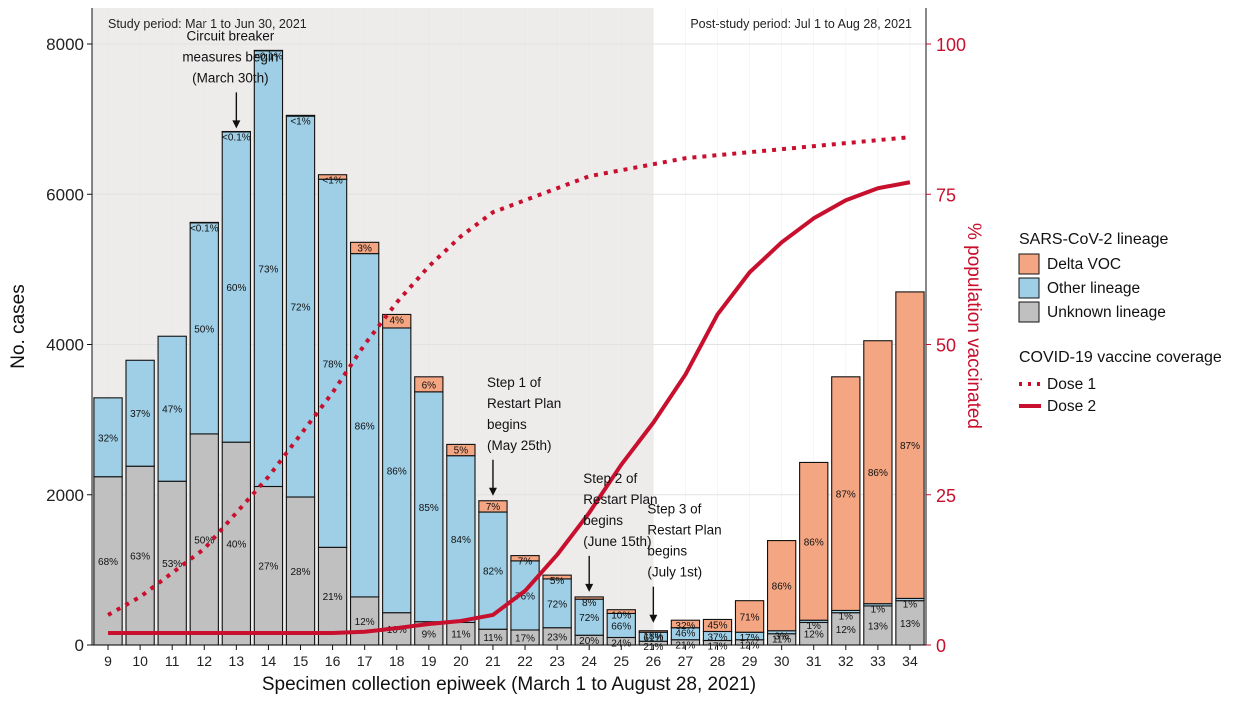 The image size is (1237, 703). I want to click on y2-tick-label: 50, so click(946, 346).